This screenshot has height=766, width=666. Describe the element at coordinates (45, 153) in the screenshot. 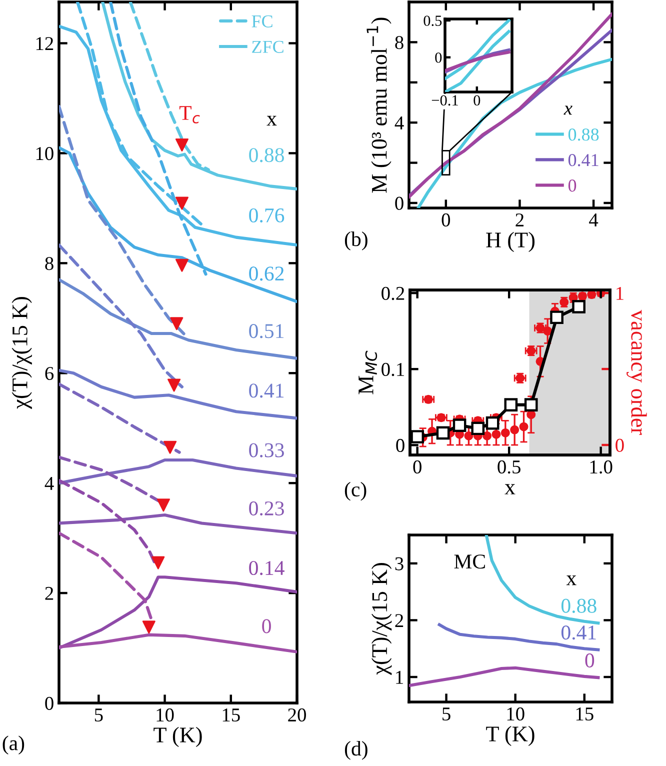

I see `y-tick-label: 10` at that location.